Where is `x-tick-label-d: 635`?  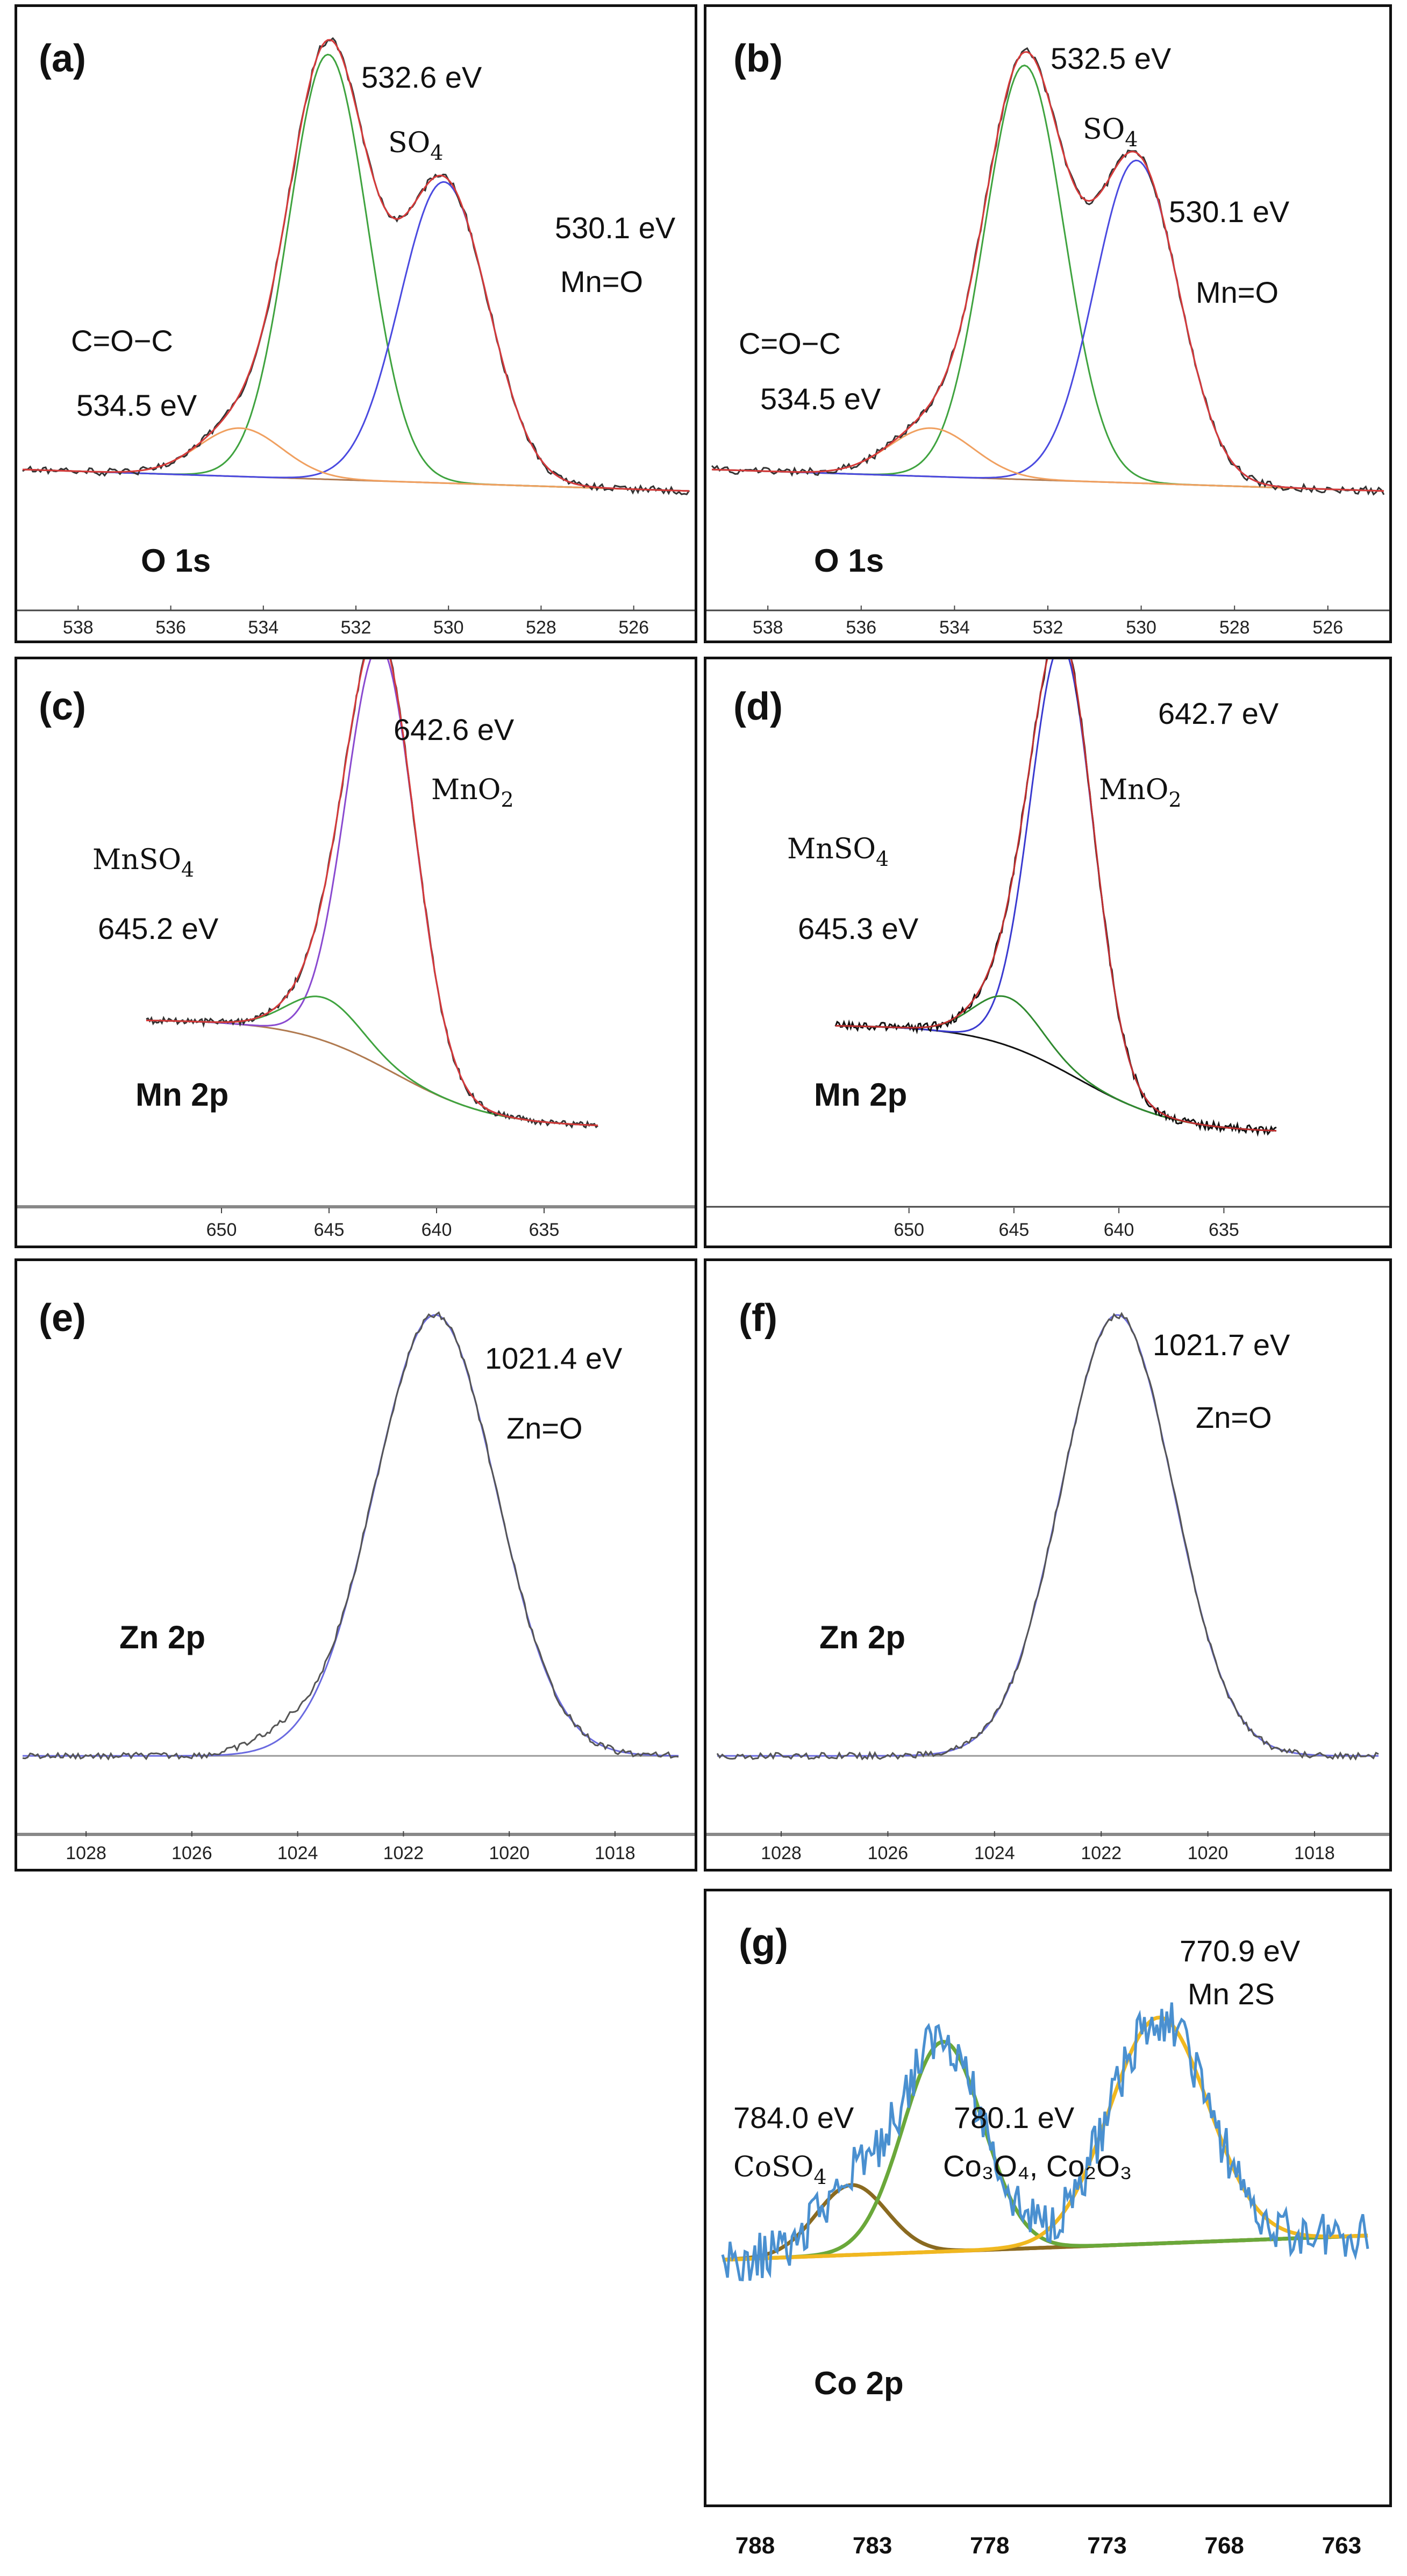 x-tick-label-d: 635 is located at coordinates (1224, 1230).